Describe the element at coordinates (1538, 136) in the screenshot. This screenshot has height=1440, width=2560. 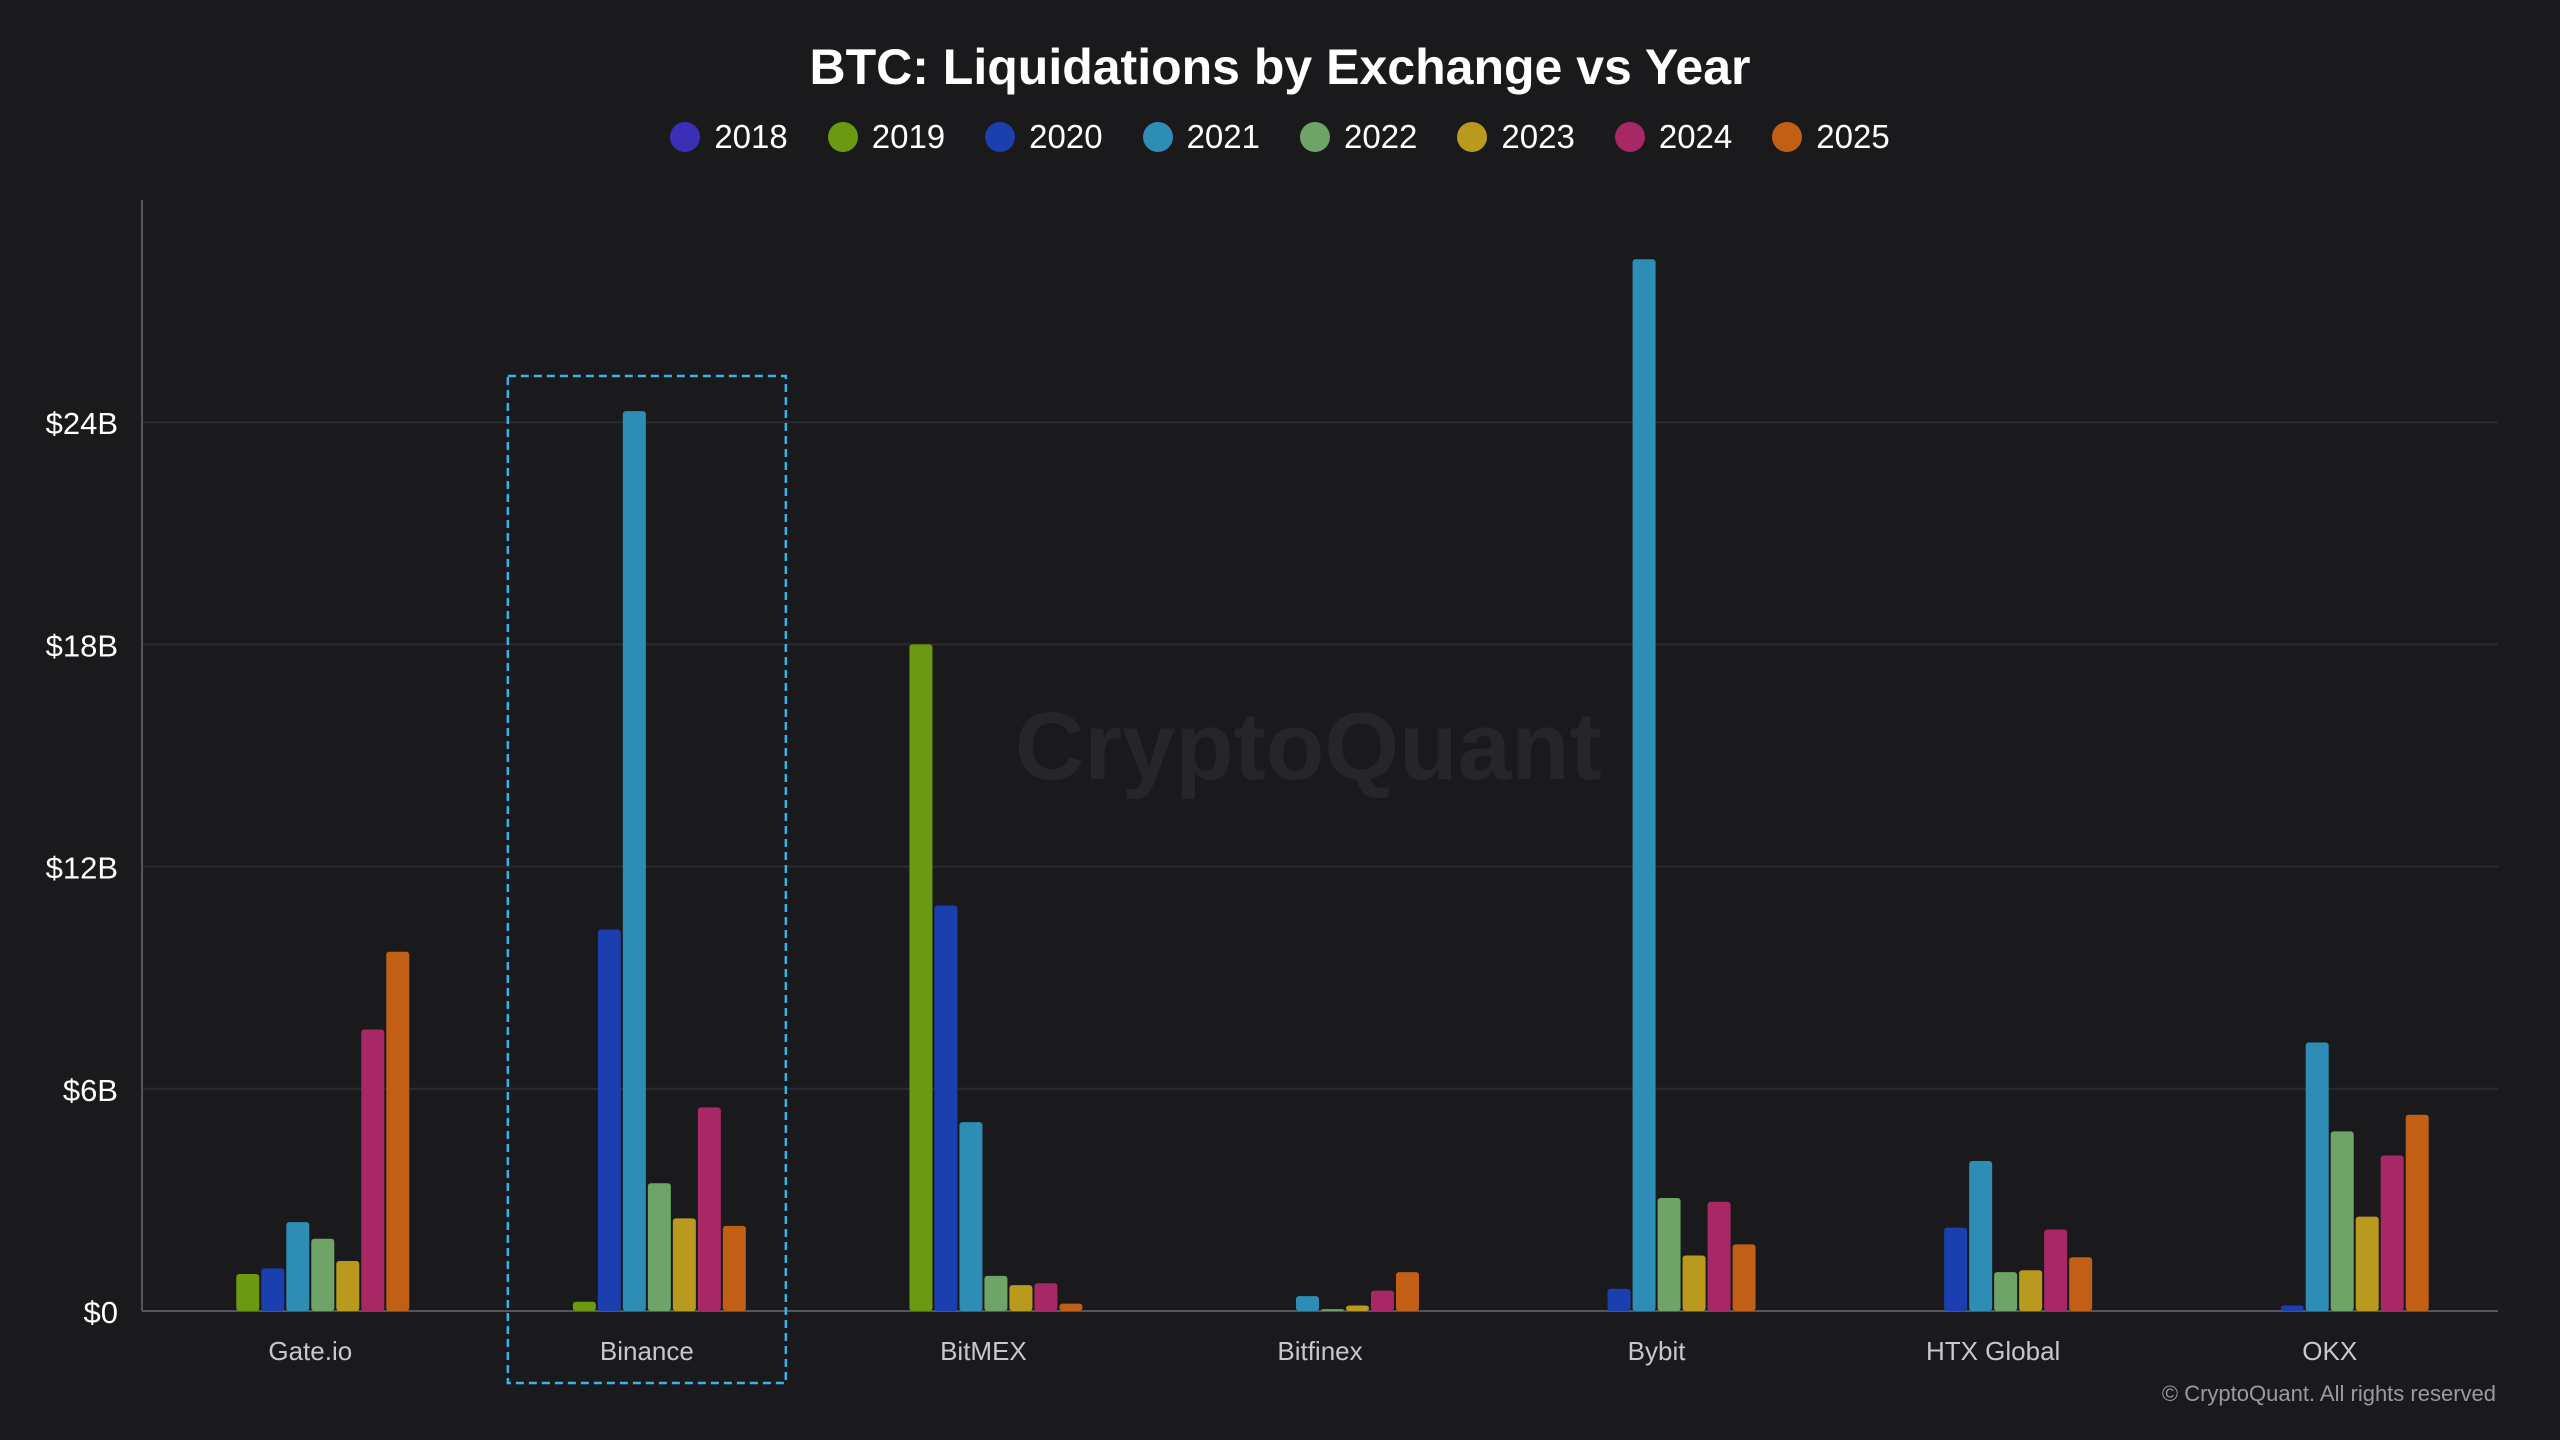
I see `legend-label: 2023` at that location.